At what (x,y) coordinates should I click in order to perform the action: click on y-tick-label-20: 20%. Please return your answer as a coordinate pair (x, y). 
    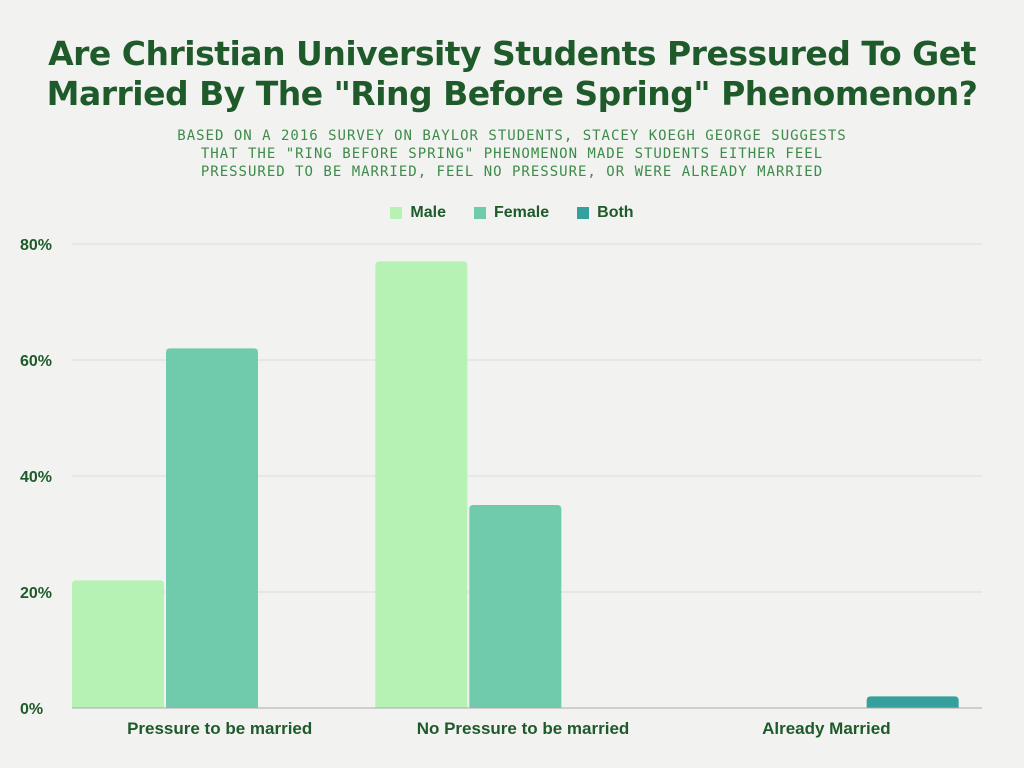
    Looking at the image, I should click on (36, 593).